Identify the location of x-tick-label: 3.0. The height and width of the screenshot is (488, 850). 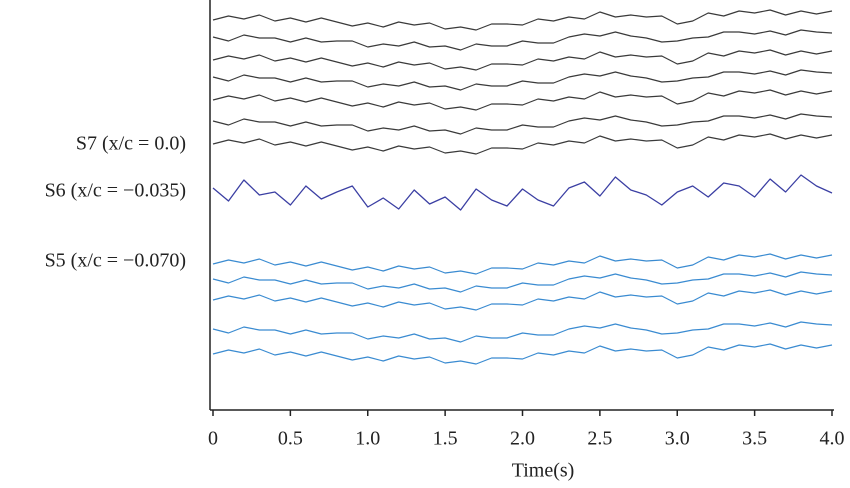
(677, 439).